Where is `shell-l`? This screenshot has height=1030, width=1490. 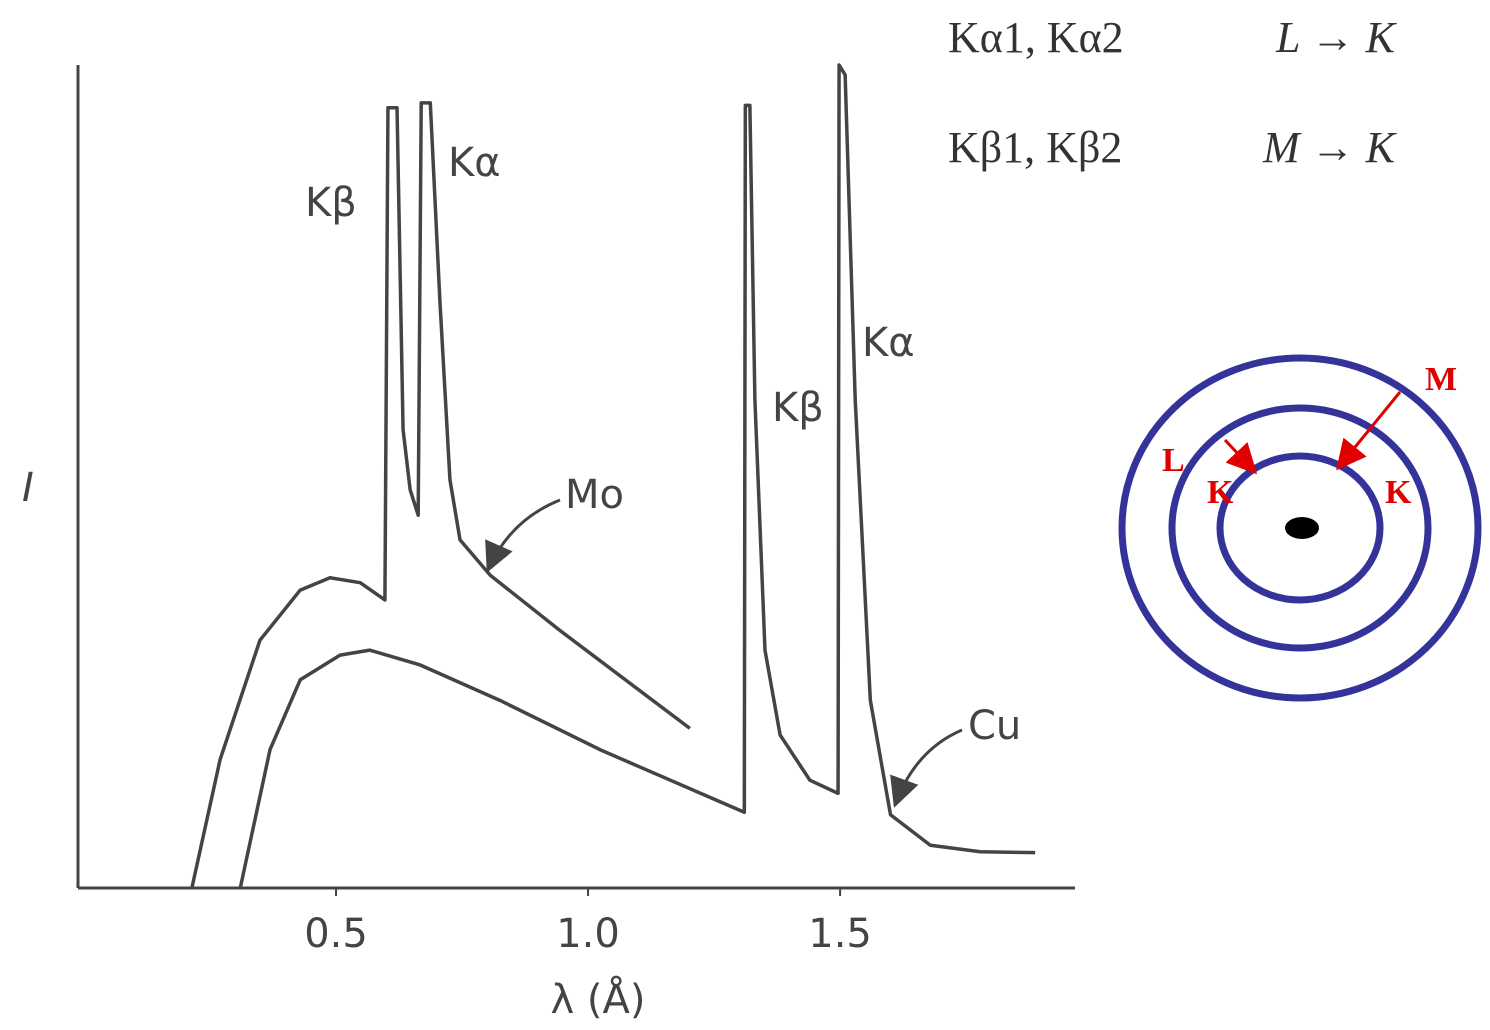
shell-l is located at coordinates (1300, 528).